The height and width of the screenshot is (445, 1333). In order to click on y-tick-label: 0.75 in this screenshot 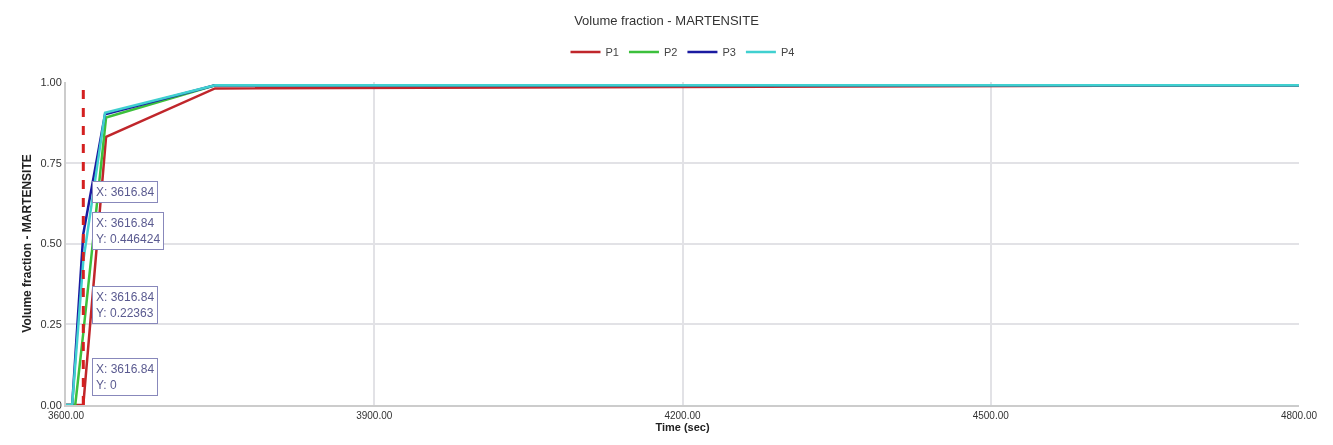, I will do `click(51, 162)`.